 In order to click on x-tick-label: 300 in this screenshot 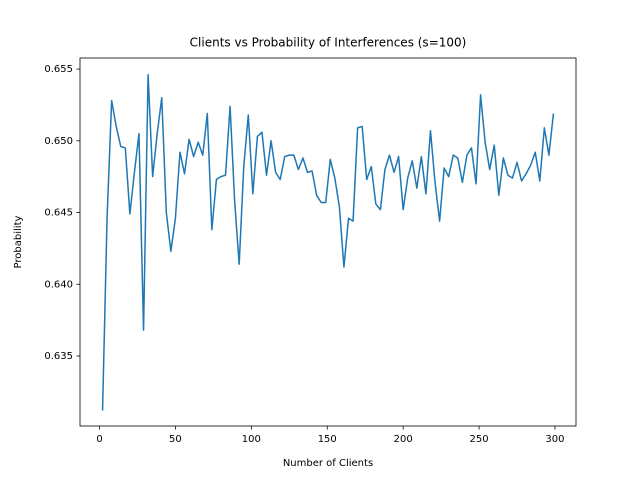, I will do `click(554, 439)`.